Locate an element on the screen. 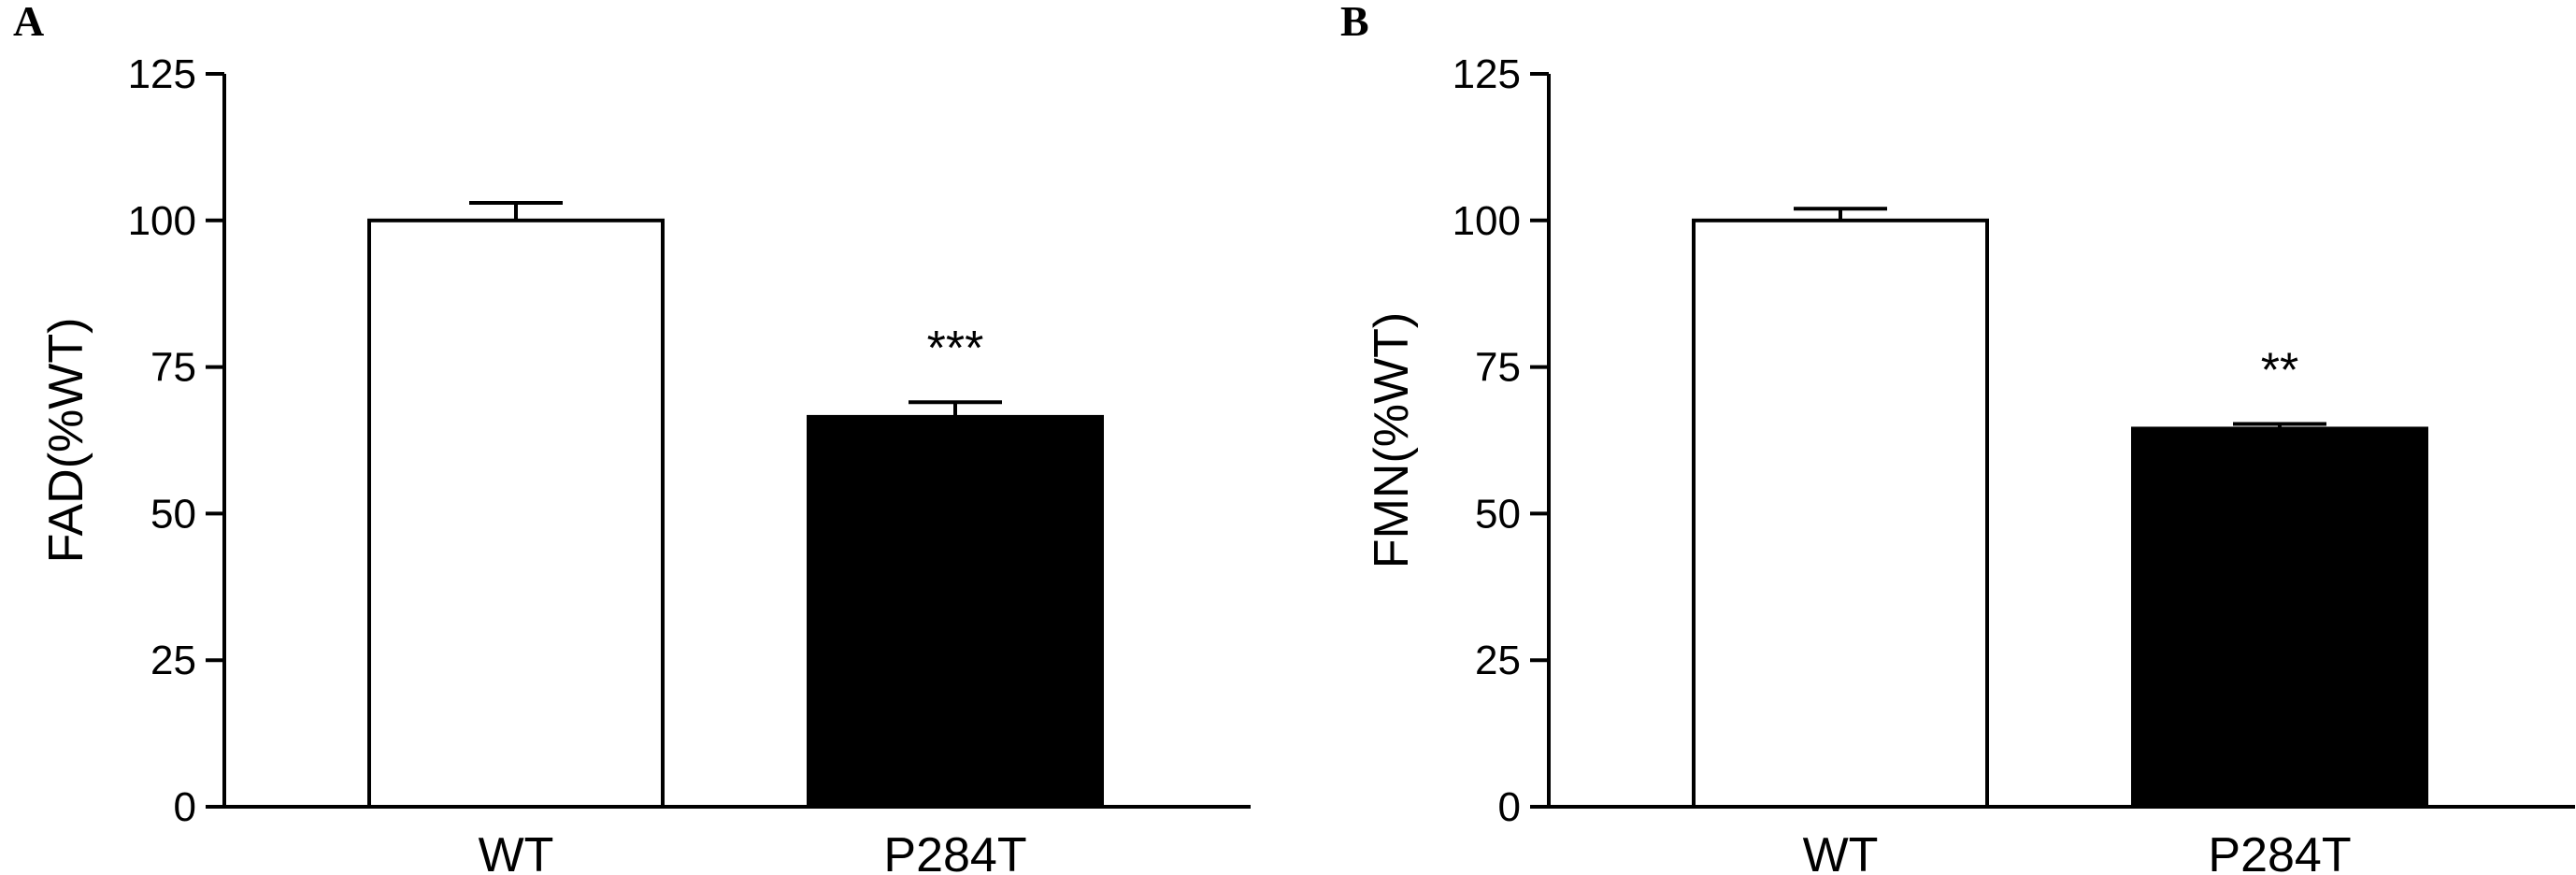 This screenshot has height=875, width=2576. y-axis-label: FAD(%WT) is located at coordinates (66, 441).